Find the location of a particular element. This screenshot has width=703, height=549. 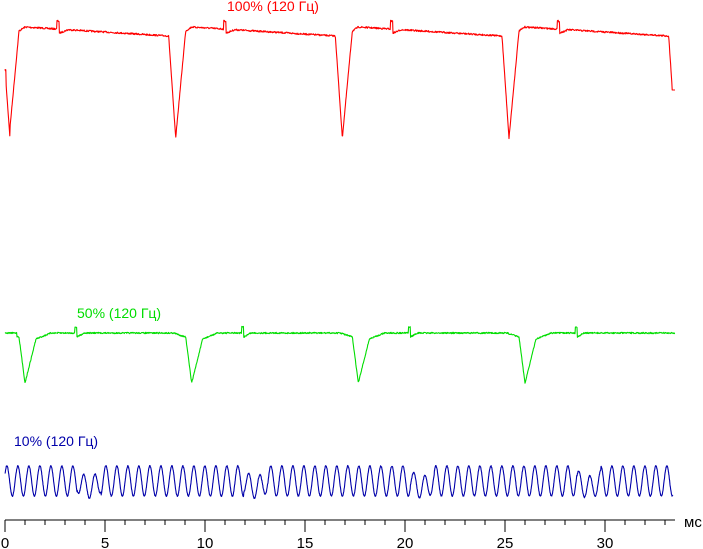

x-tick-label: 15 is located at coordinates (305, 542).